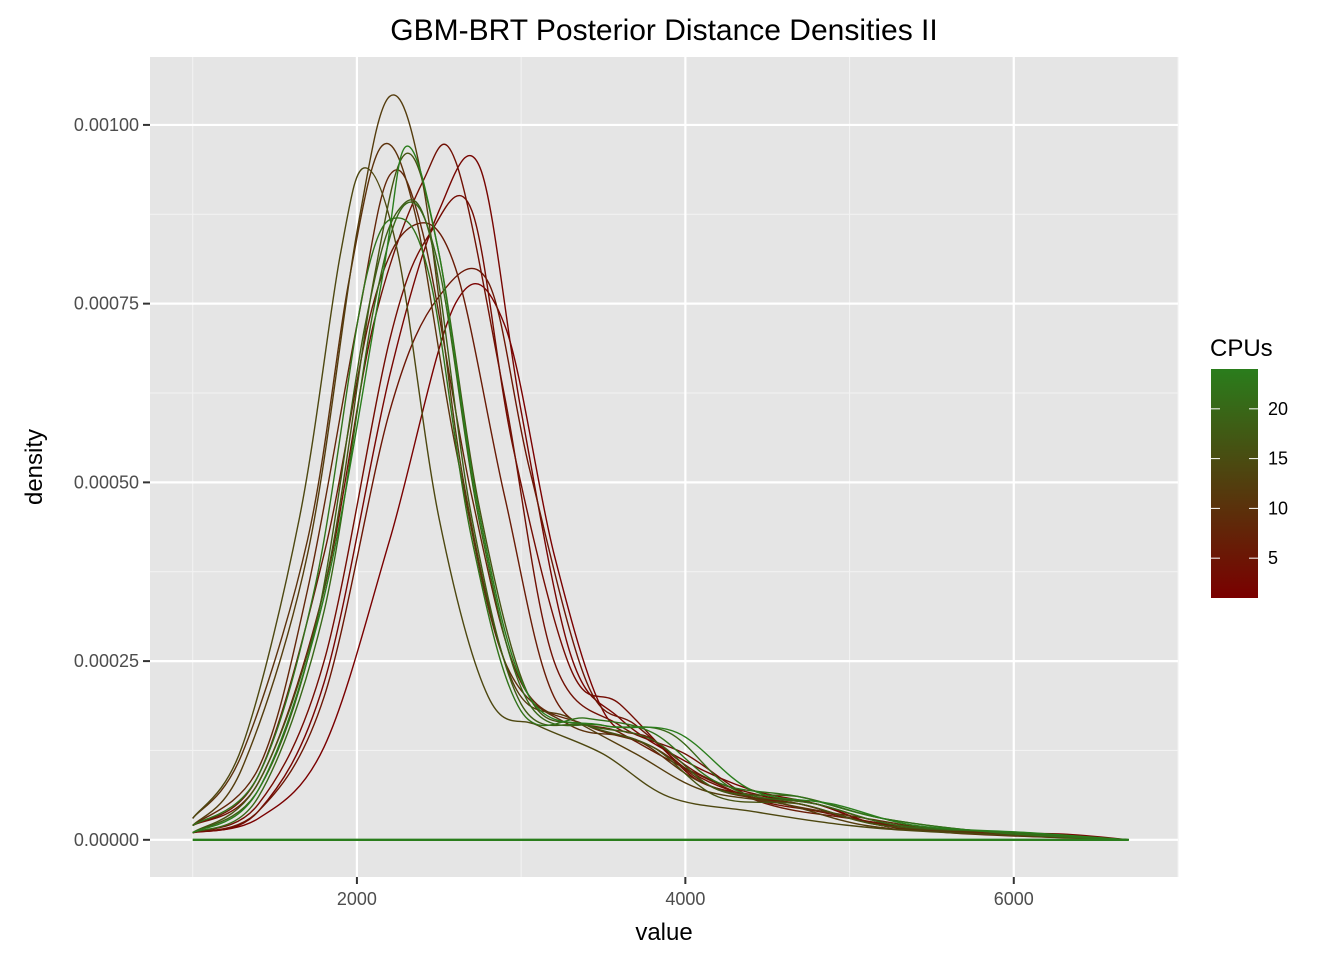  What do you see at coordinates (663, 30) in the screenshot?
I see `chart-title: GBM-BRT Posterior Distance Densities II` at bounding box center [663, 30].